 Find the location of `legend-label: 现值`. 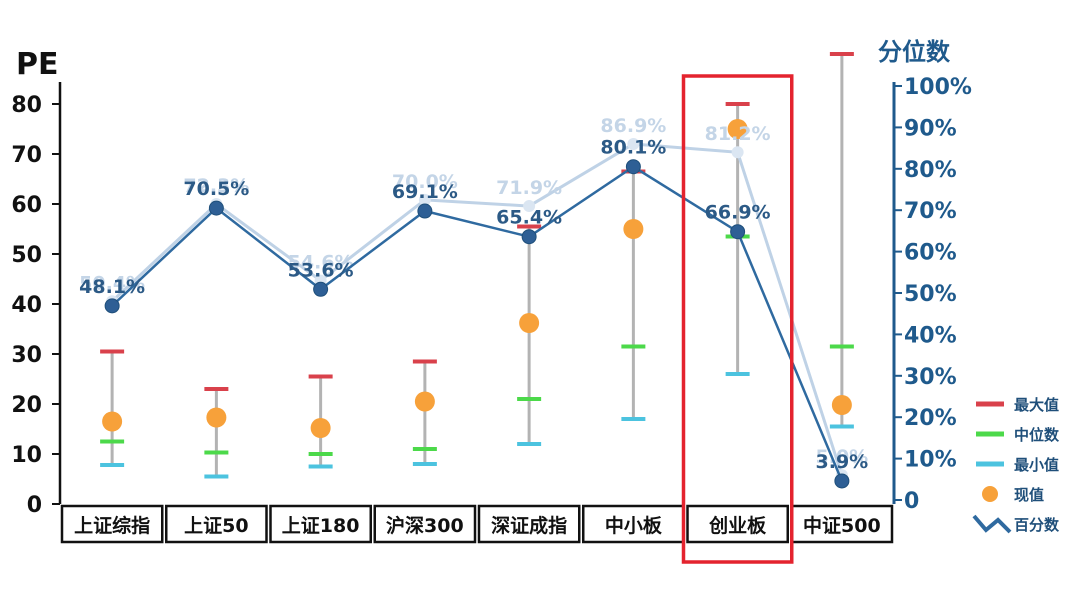

legend-label: 现值 is located at coordinates (1029, 495).